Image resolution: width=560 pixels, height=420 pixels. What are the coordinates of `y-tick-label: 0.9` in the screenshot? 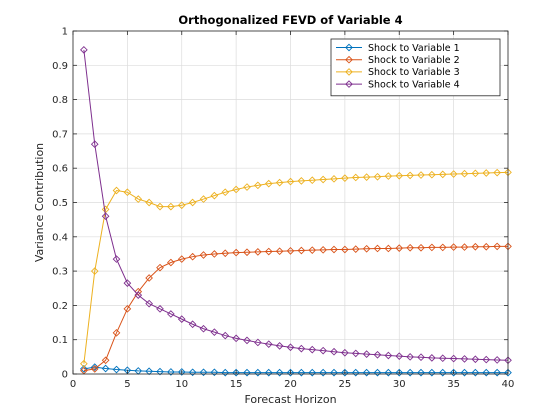 It's located at (60, 66).